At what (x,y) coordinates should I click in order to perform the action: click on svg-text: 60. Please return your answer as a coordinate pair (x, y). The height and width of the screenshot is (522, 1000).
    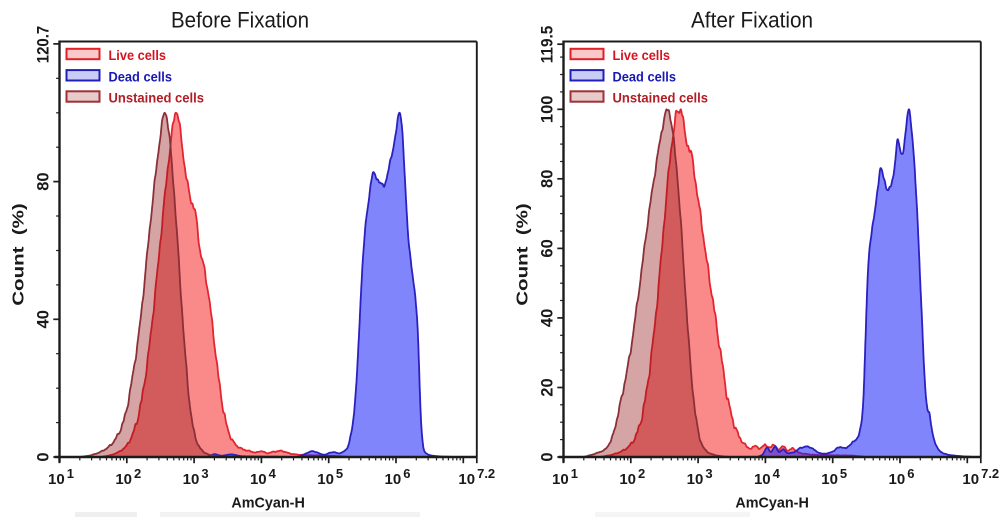
    Looking at the image, I should click on (548, 248).